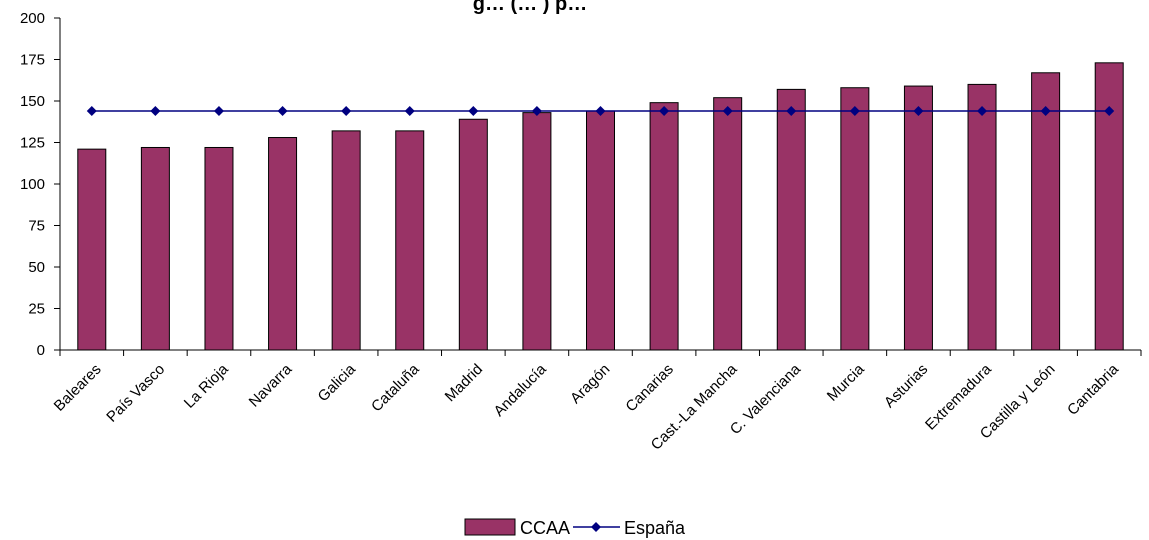 This screenshot has width=1149, height=540. Describe the element at coordinates (36, 309) in the screenshot. I see `y-tick-label-1: 25` at that location.